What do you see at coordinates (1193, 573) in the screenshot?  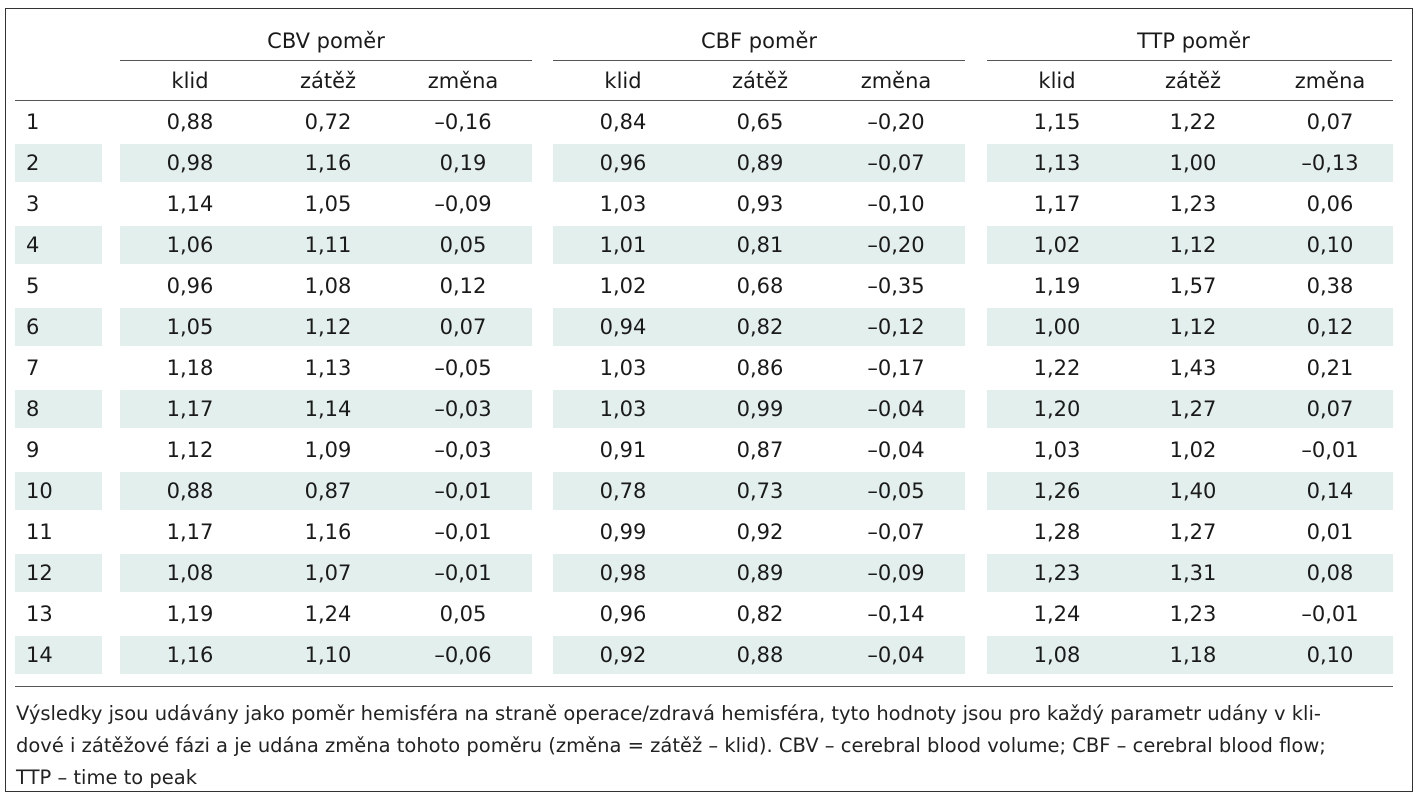 I see `table-cell: 1,31` at bounding box center [1193, 573].